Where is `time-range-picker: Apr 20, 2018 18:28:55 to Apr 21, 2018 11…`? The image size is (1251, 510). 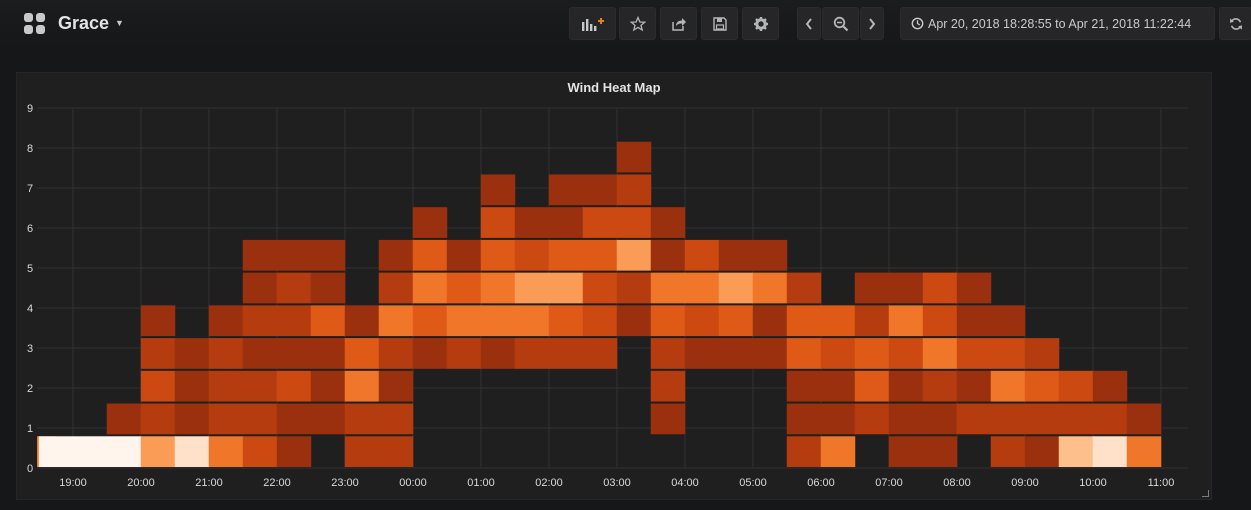
time-range-picker: Apr 20, 2018 18:28:55 to Apr 21, 2018 11… is located at coordinates (1057, 23).